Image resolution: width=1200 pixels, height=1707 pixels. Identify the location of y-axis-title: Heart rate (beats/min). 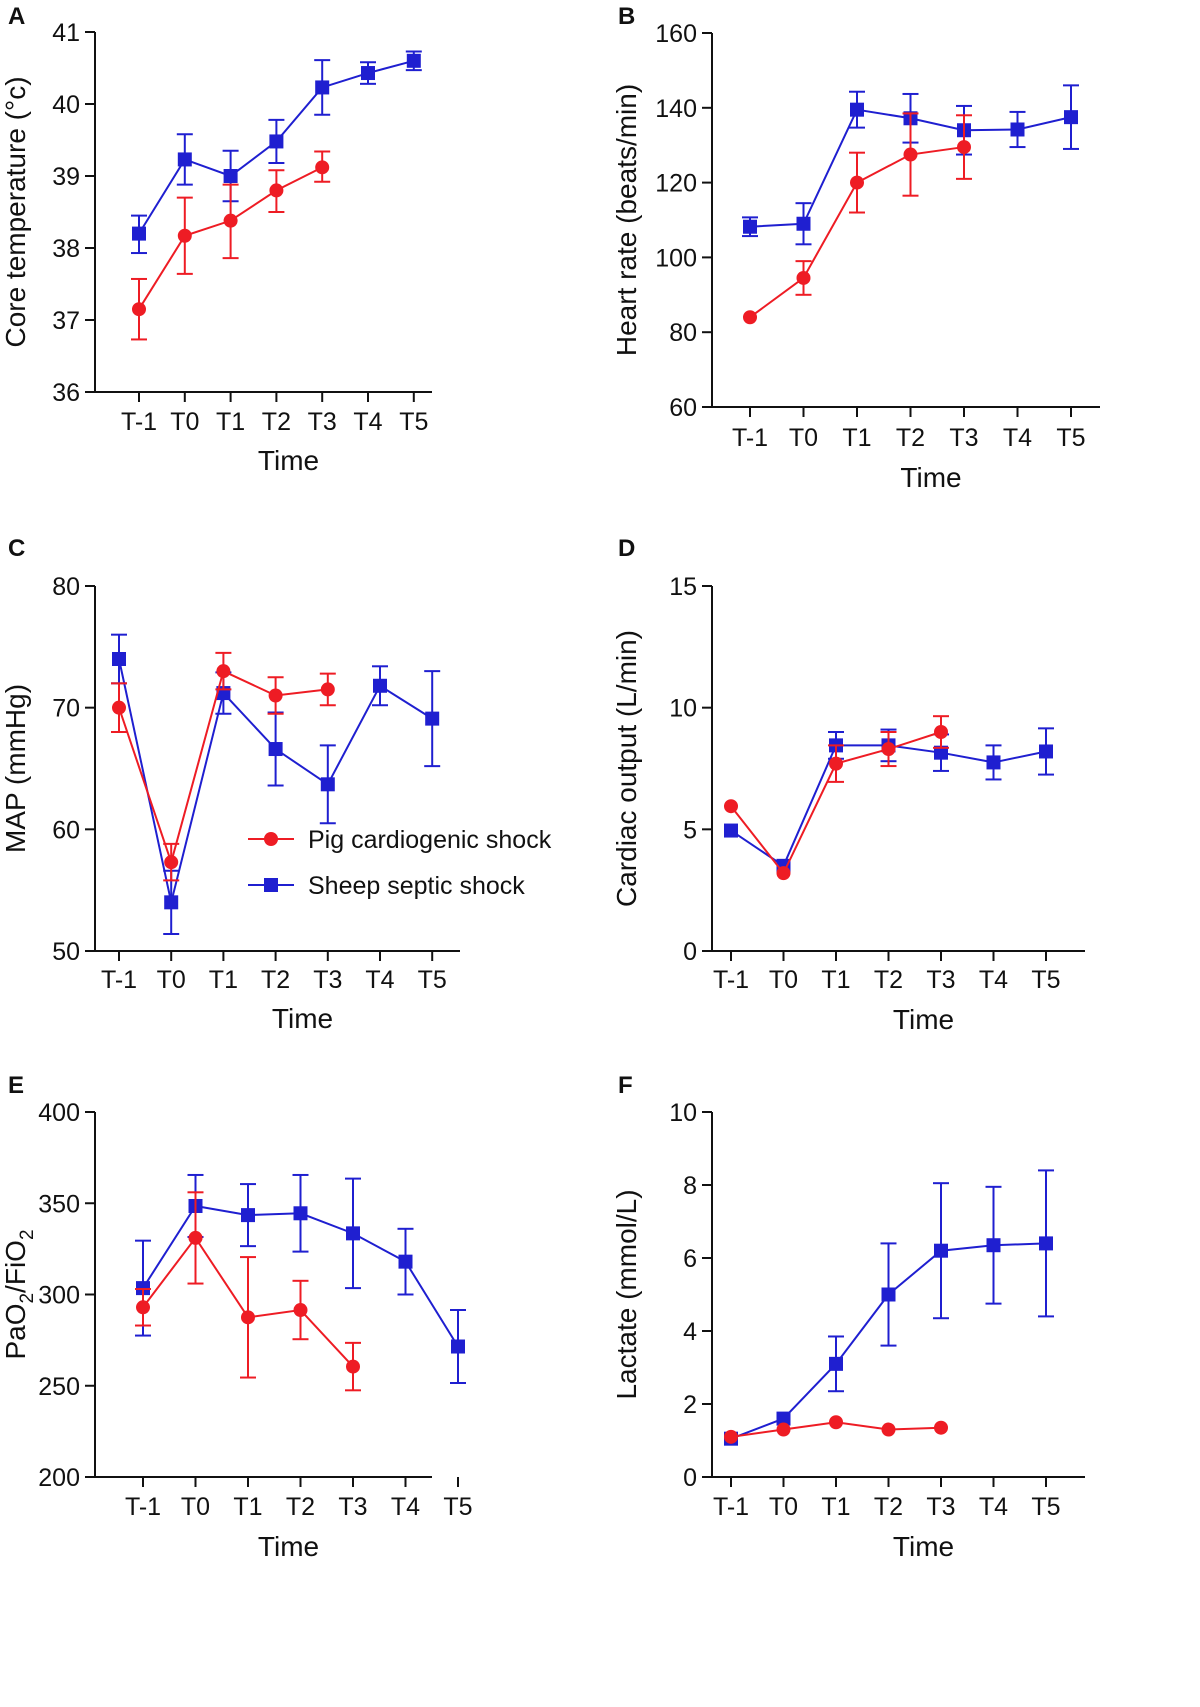
(626, 220).